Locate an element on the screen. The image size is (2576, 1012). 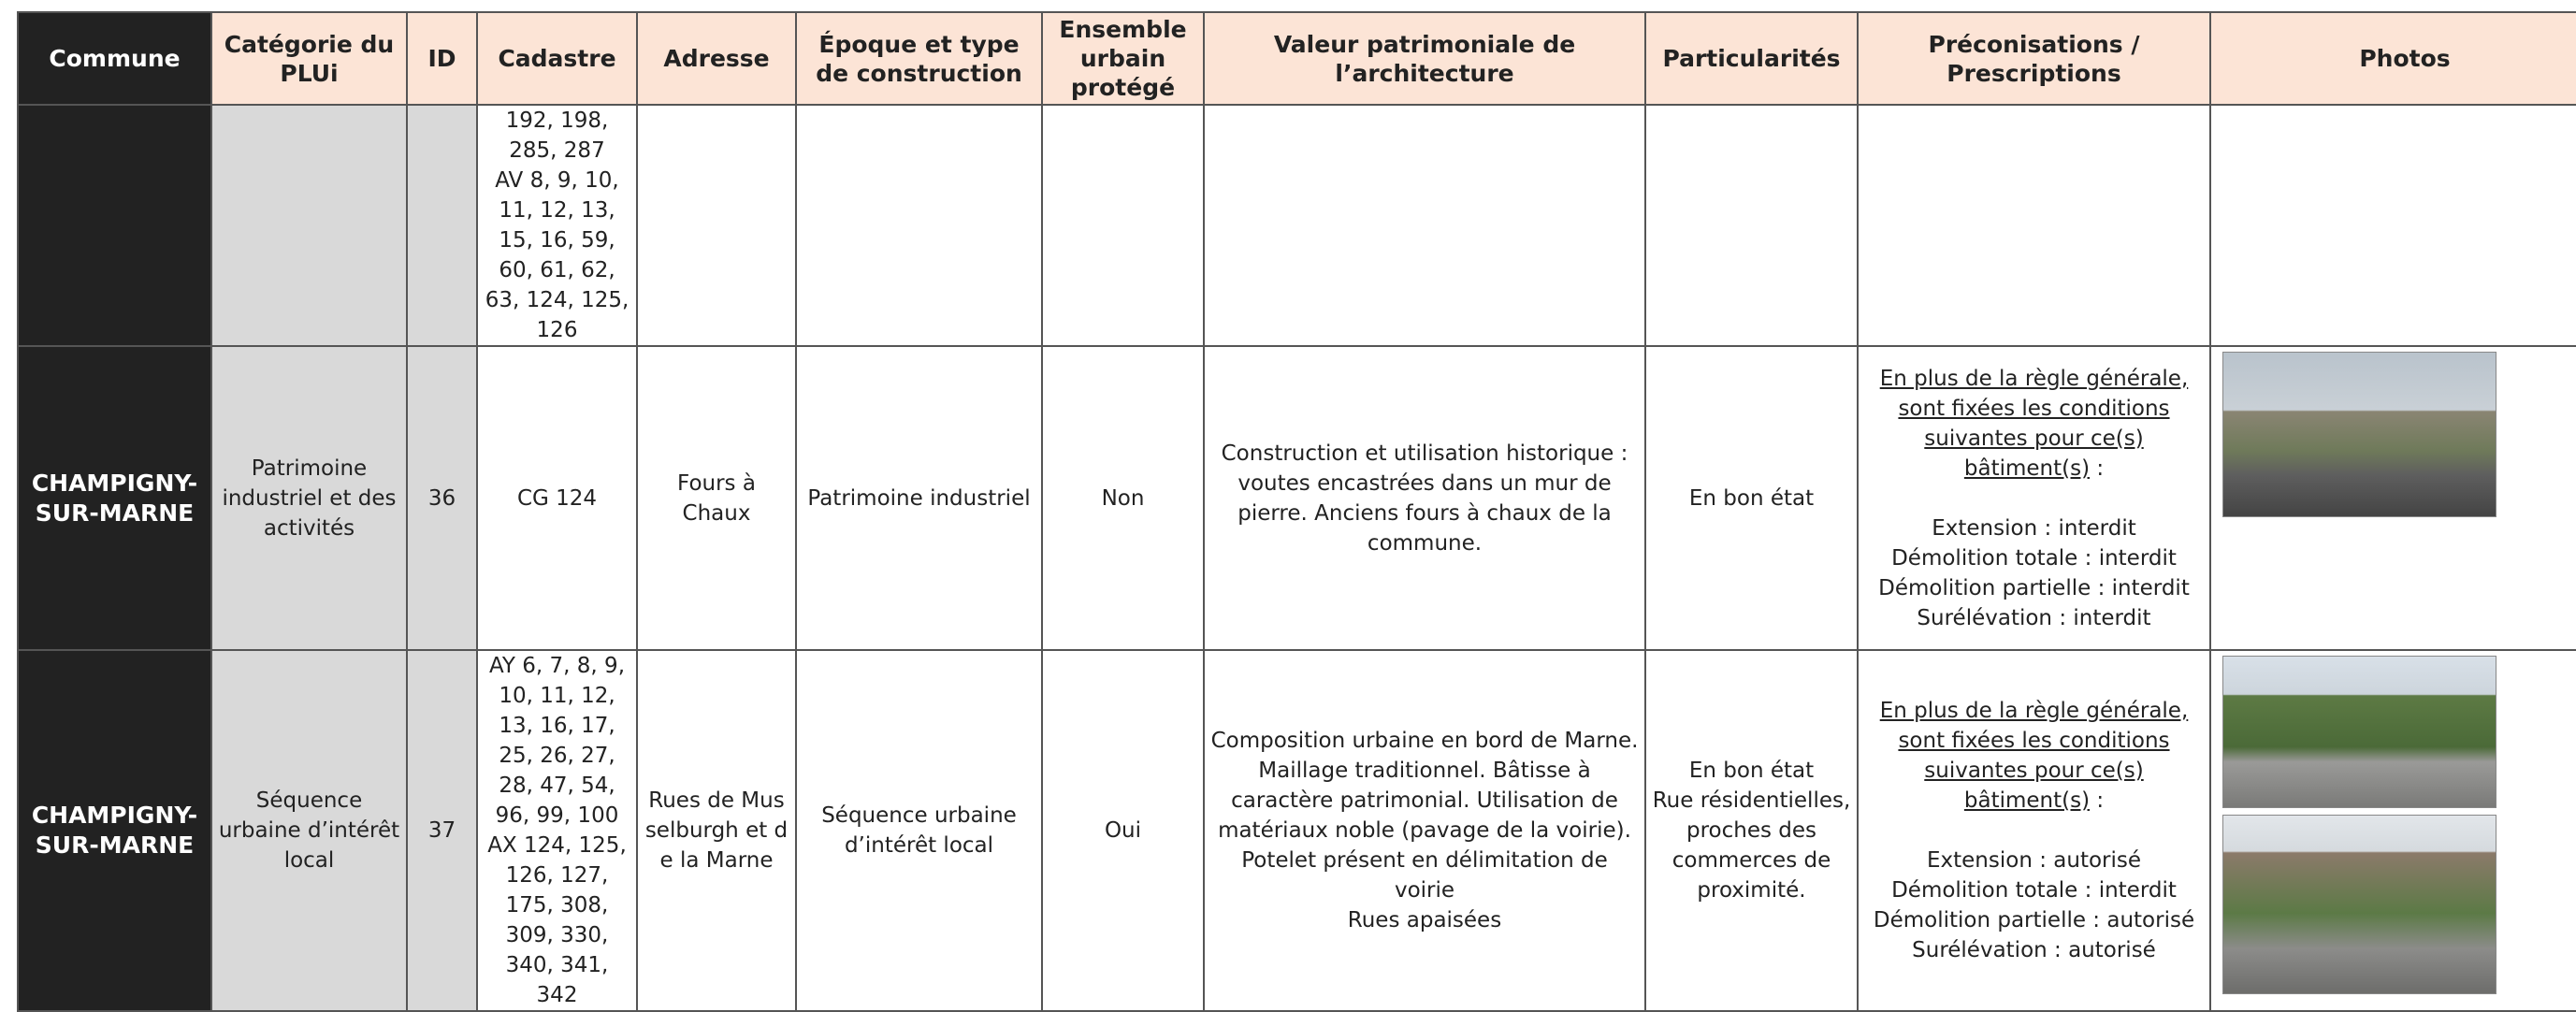
cadastre: CG 124 is located at coordinates (557, 498).